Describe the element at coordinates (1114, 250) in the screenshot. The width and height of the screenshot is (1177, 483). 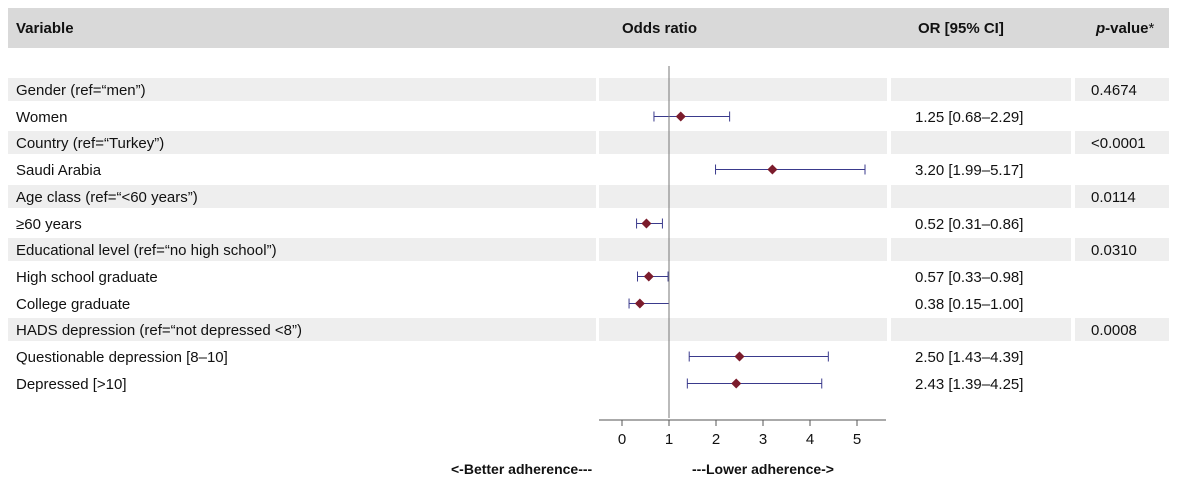
I see `row-pvalue: 0.0310` at that location.